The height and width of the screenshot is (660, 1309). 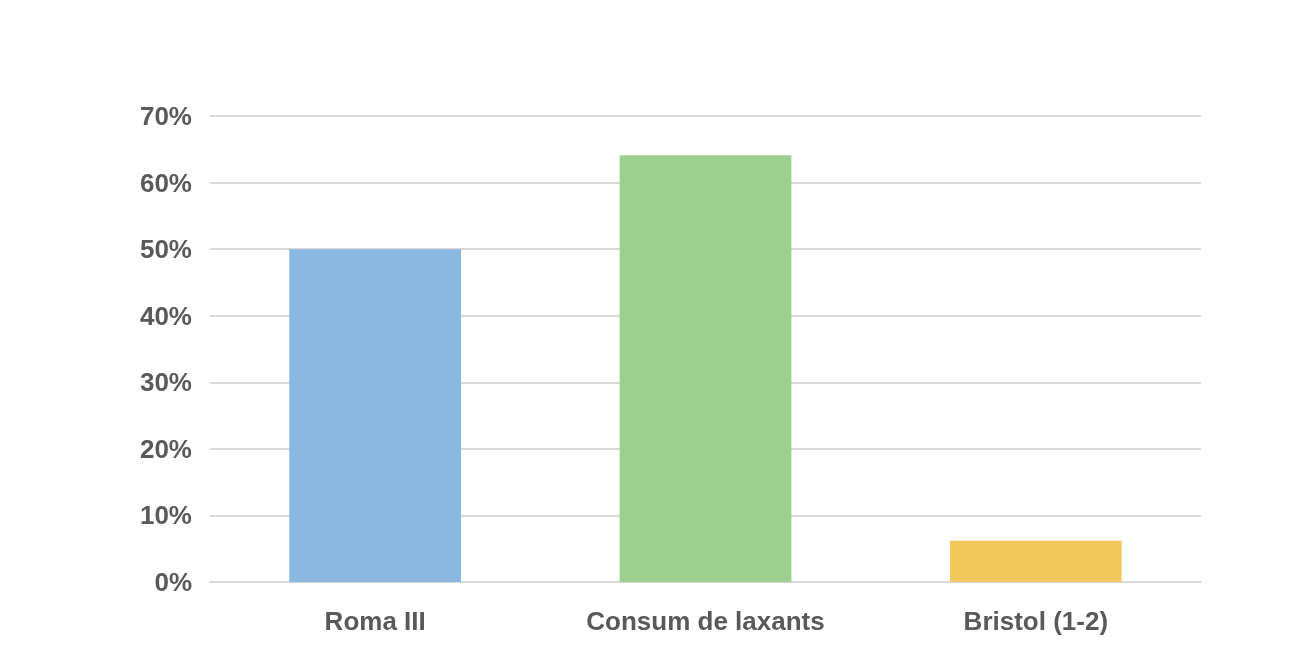 What do you see at coordinates (1036, 621) in the screenshot?
I see `x-tick-label: Bristol (1-2)` at bounding box center [1036, 621].